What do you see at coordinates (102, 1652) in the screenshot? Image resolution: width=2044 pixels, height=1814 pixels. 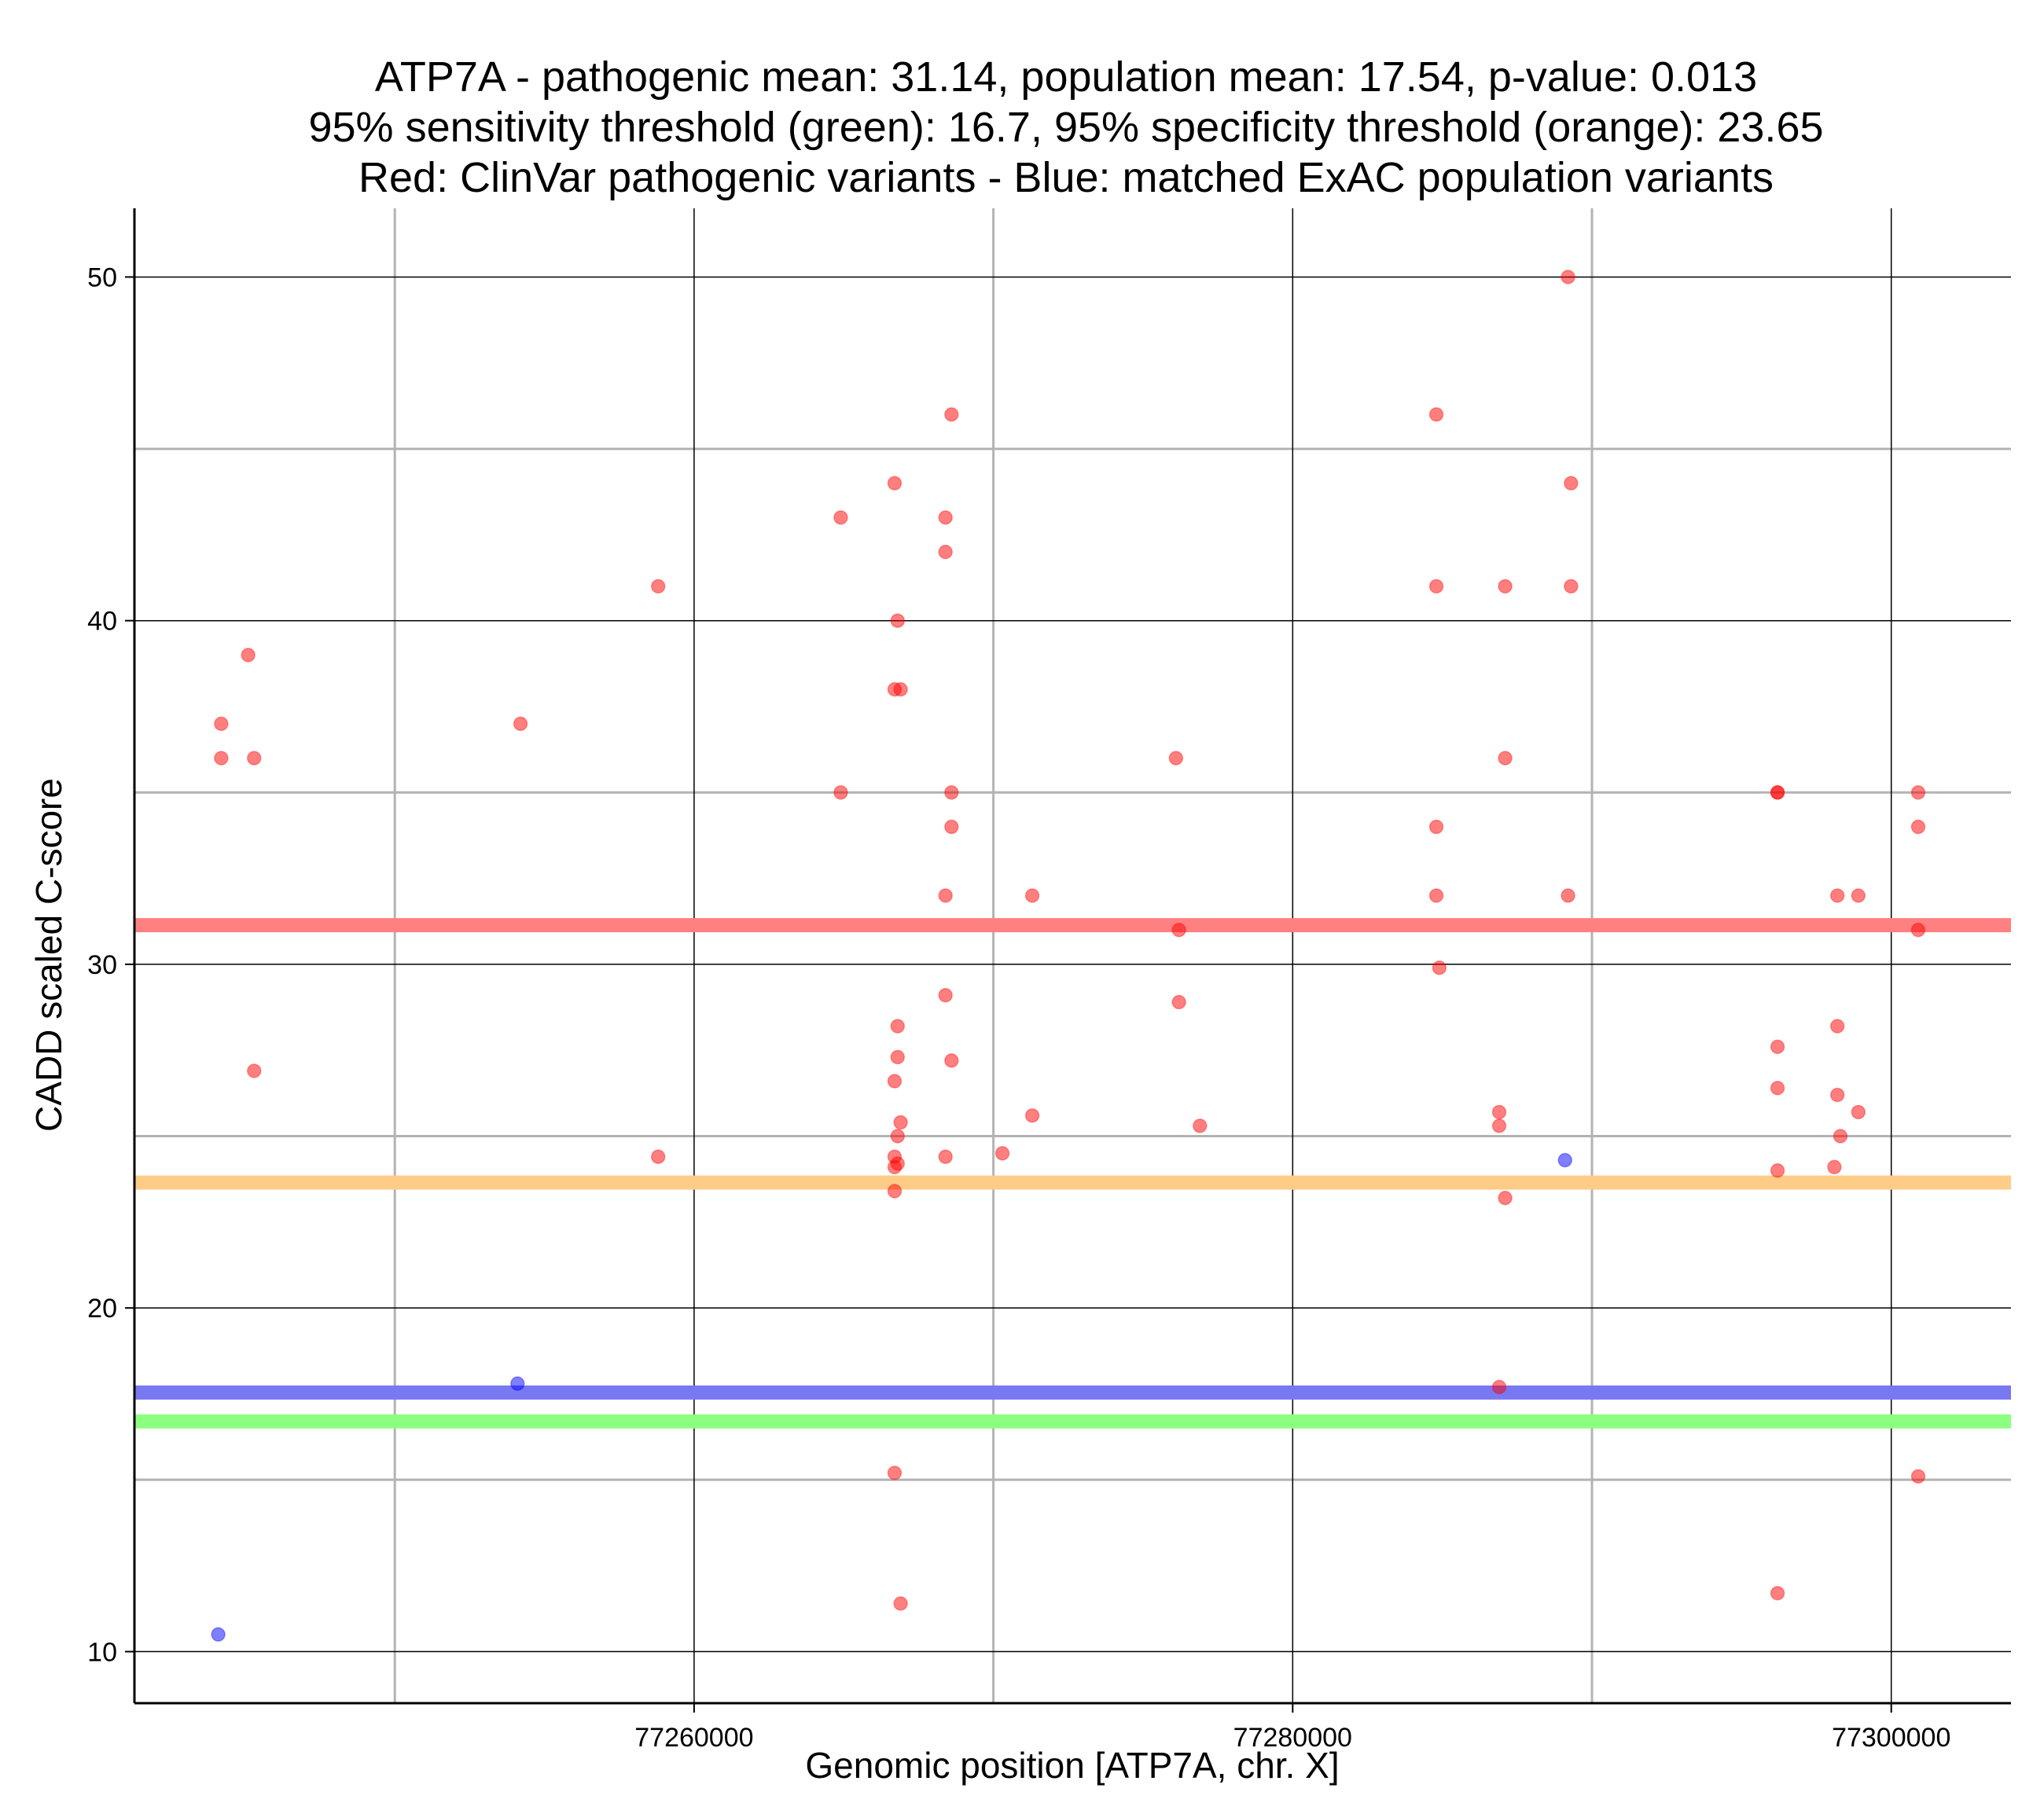 I see `y-tick-label-0: 10` at bounding box center [102, 1652].